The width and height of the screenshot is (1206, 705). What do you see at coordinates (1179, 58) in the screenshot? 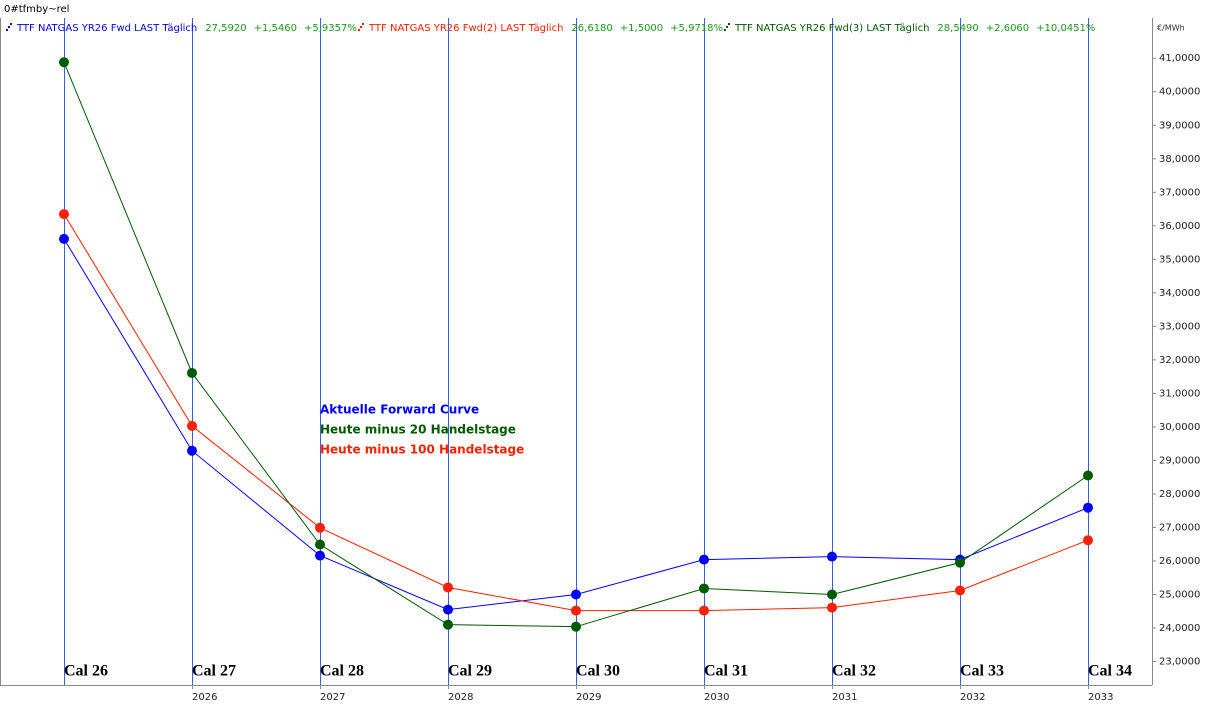
I see `y-tick-label: 41,0000` at bounding box center [1179, 58].